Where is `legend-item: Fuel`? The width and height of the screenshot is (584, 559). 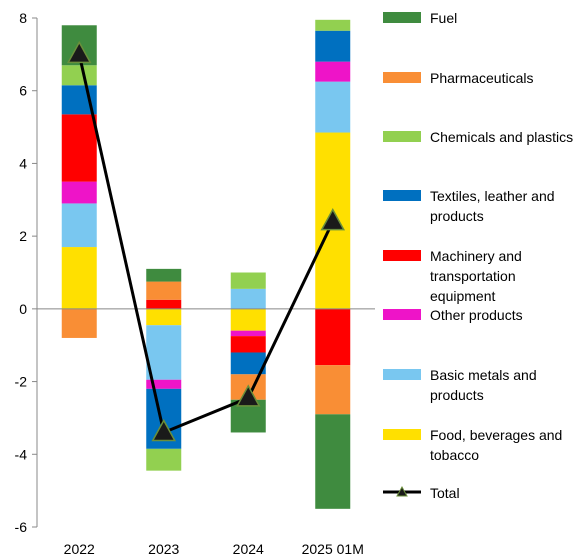 legend-item: Fuel is located at coordinates (483, 18).